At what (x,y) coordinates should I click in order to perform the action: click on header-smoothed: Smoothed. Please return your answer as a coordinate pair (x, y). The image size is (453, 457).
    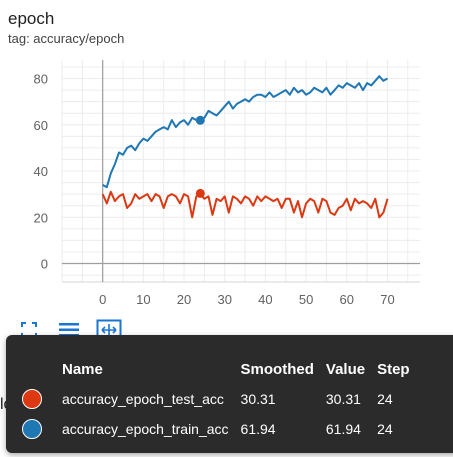
    Looking at the image, I should click on (277, 369).